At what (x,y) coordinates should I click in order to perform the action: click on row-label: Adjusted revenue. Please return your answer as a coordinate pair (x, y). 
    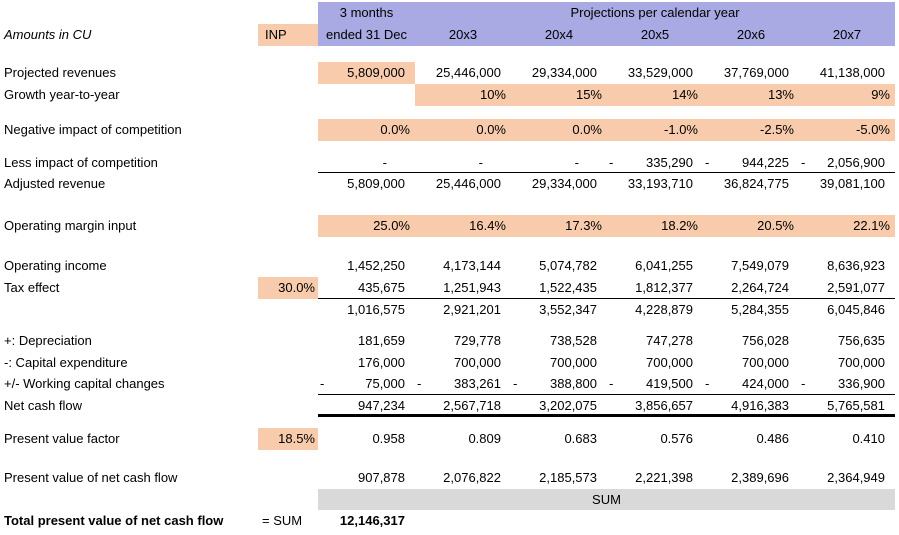
    Looking at the image, I should click on (55, 183).